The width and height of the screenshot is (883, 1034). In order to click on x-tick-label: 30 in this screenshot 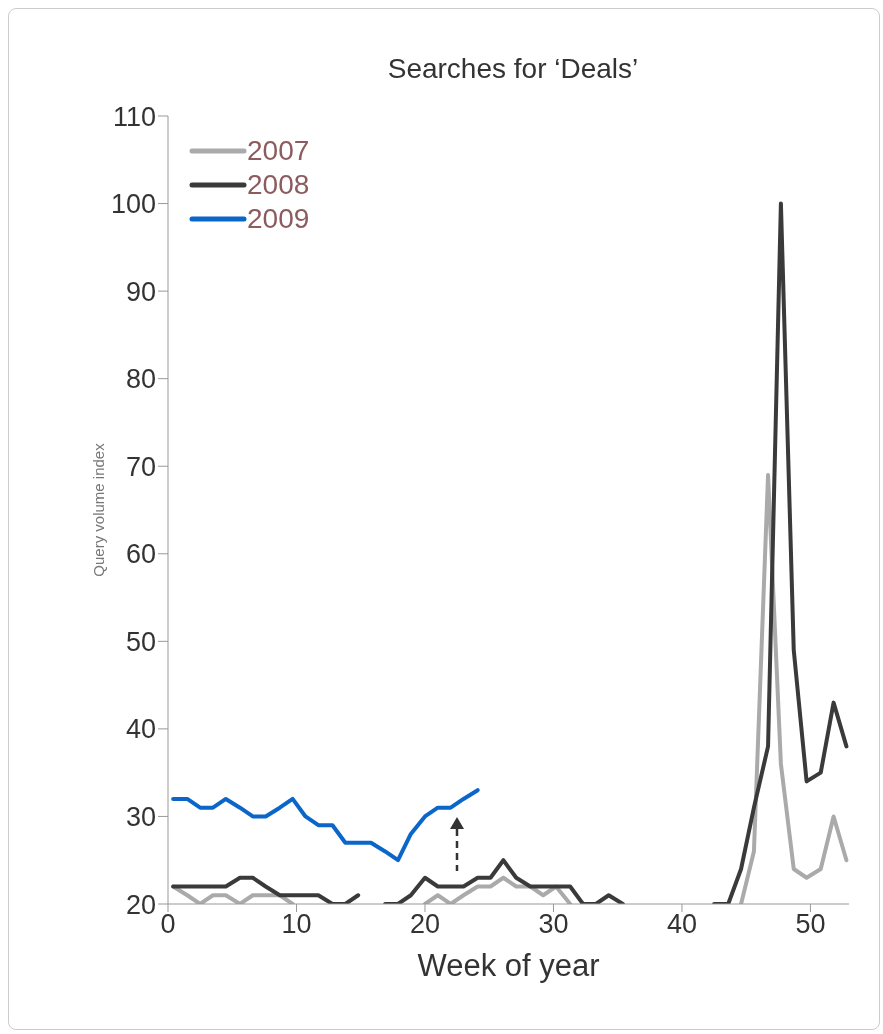, I will do `click(553, 924)`.